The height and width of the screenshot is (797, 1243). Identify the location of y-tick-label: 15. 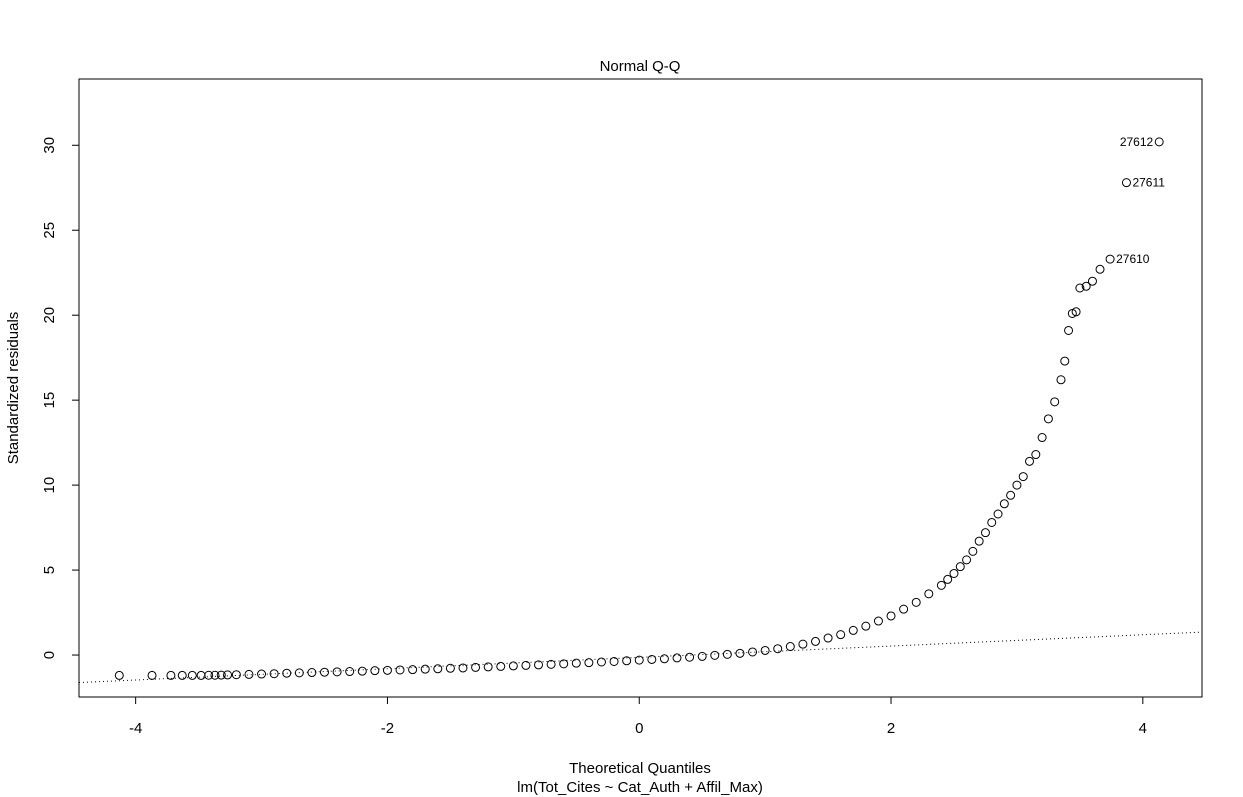
(49, 400).